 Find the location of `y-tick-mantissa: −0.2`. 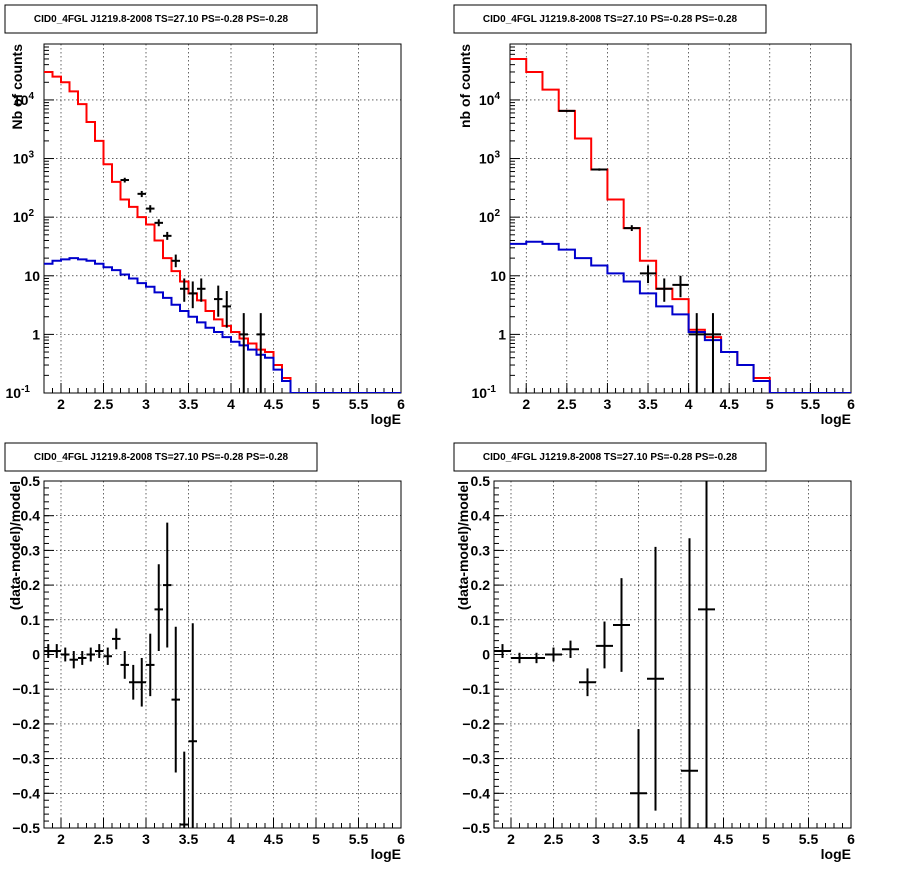

y-tick-mantissa: −0.2 is located at coordinates (26, 724).